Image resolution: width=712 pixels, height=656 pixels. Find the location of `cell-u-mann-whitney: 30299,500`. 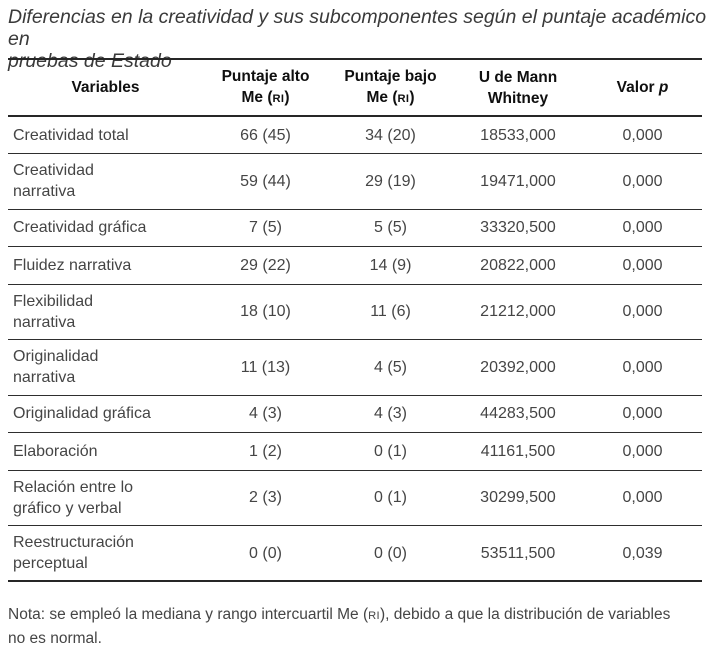

cell-u-mann-whitney: 30299,500 is located at coordinates (518, 498).